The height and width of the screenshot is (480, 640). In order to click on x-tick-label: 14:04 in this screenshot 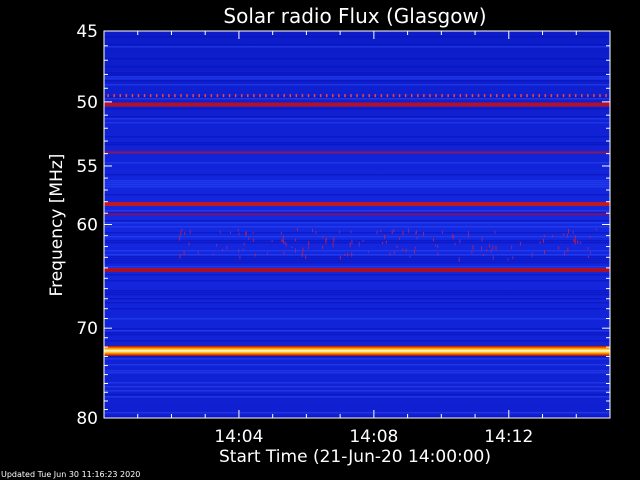, I will do `click(238, 437)`.